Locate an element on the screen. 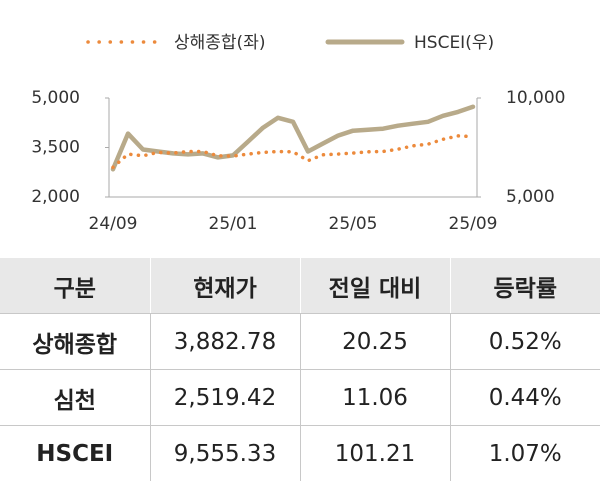 The width and height of the screenshot is (600, 481). cell: 심천 is located at coordinates (75, 398).